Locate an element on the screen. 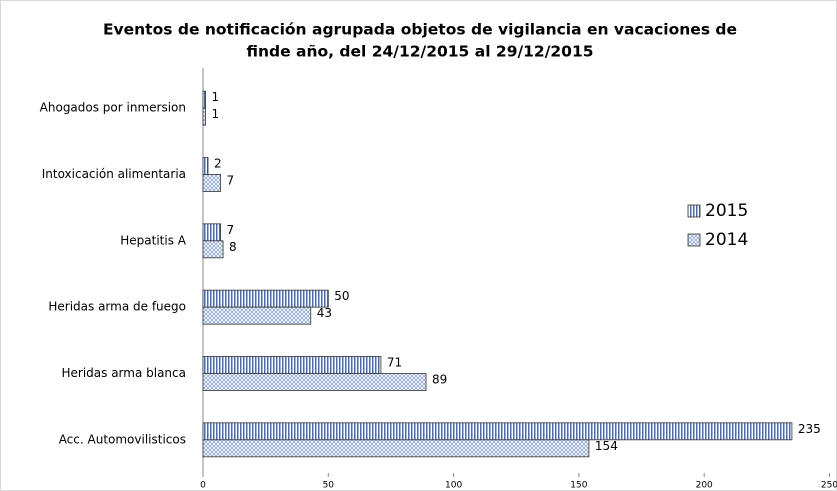  data-label: 2 is located at coordinates (218, 164).